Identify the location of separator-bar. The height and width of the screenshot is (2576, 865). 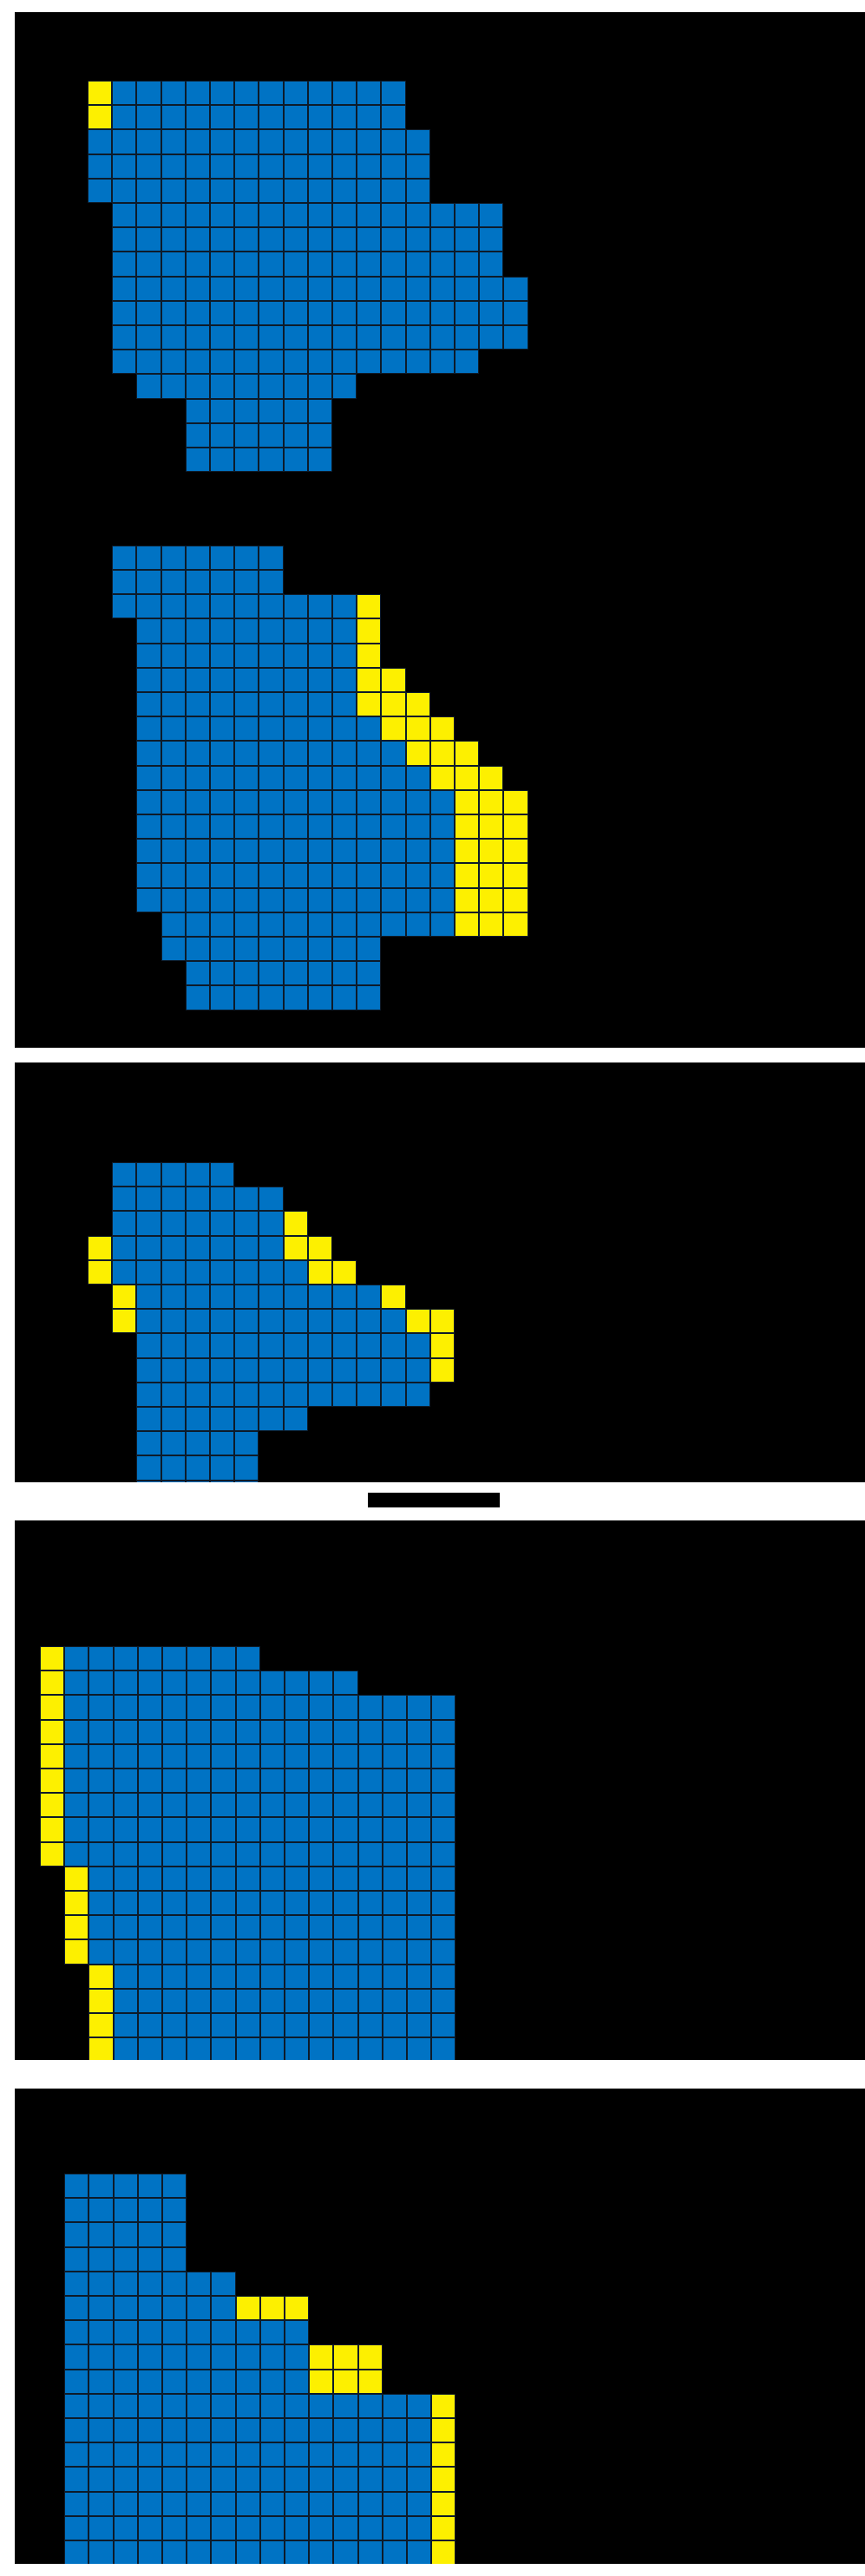
(434, 1500).